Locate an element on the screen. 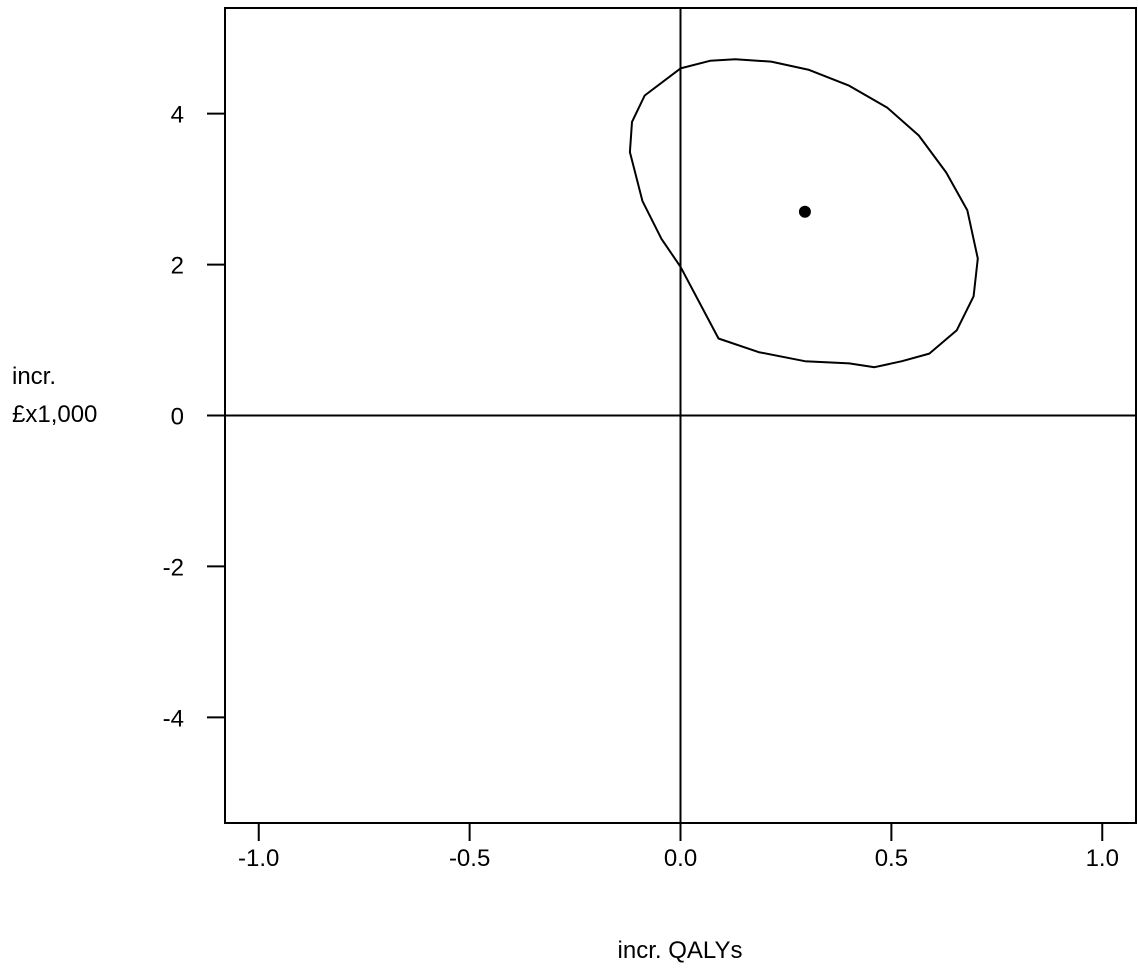 Image resolution: width=1138 pixels, height=970 pixels. y-tick-label: -4 is located at coordinates (173, 718).